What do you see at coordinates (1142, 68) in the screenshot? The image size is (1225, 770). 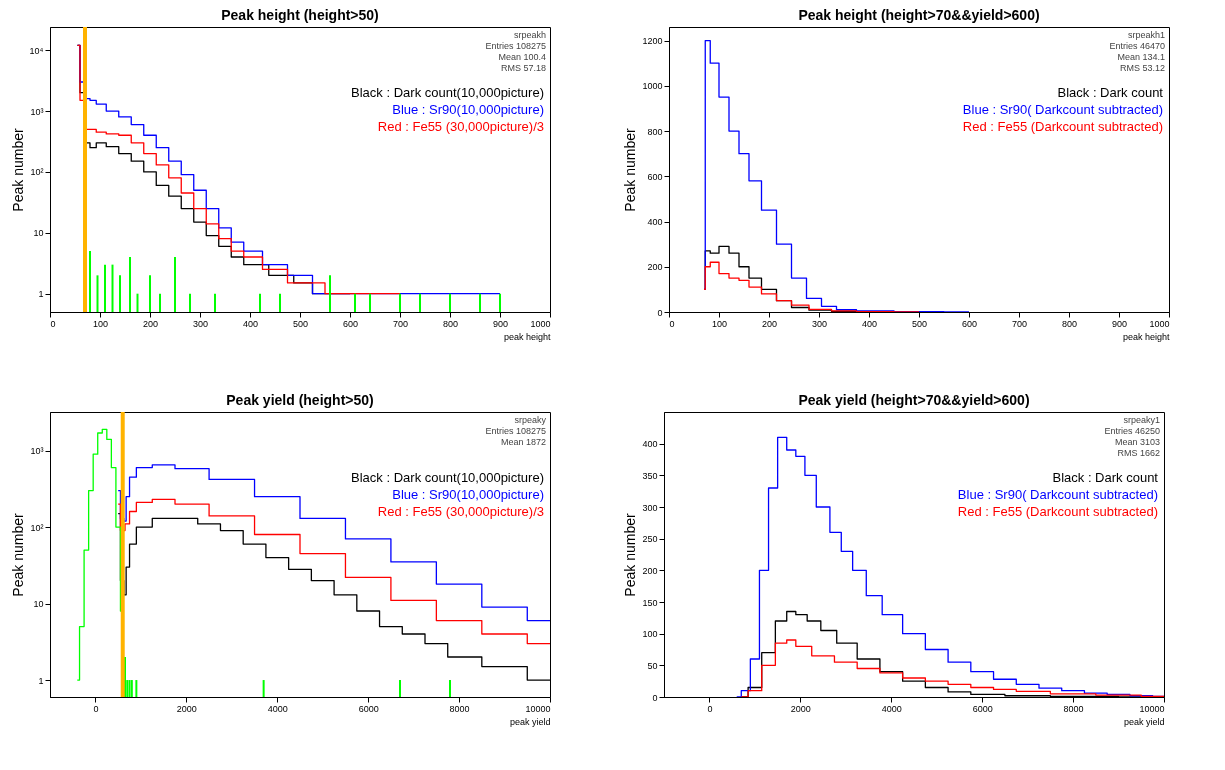 I see `annotation: RMS 53.12` at bounding box center [1142, 68].